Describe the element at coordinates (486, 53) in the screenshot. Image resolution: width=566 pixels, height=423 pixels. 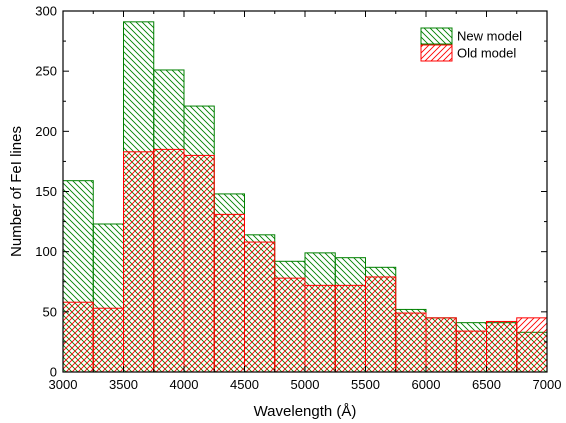
I see `legend-label-1: Old model` at that location.